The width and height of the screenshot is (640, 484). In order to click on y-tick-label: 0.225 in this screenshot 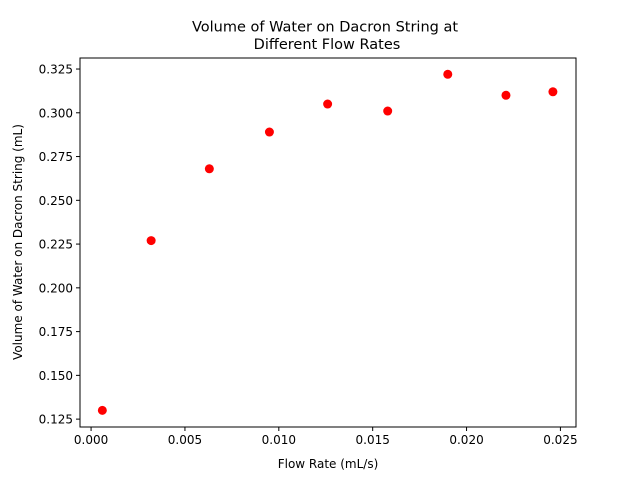, I will do `click(56, 245)`.